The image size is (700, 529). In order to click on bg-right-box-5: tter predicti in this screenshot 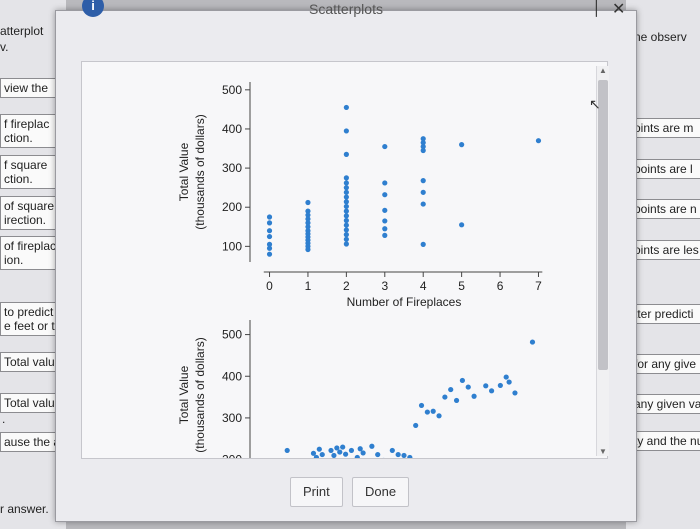, I will do `click(665, 314)`.